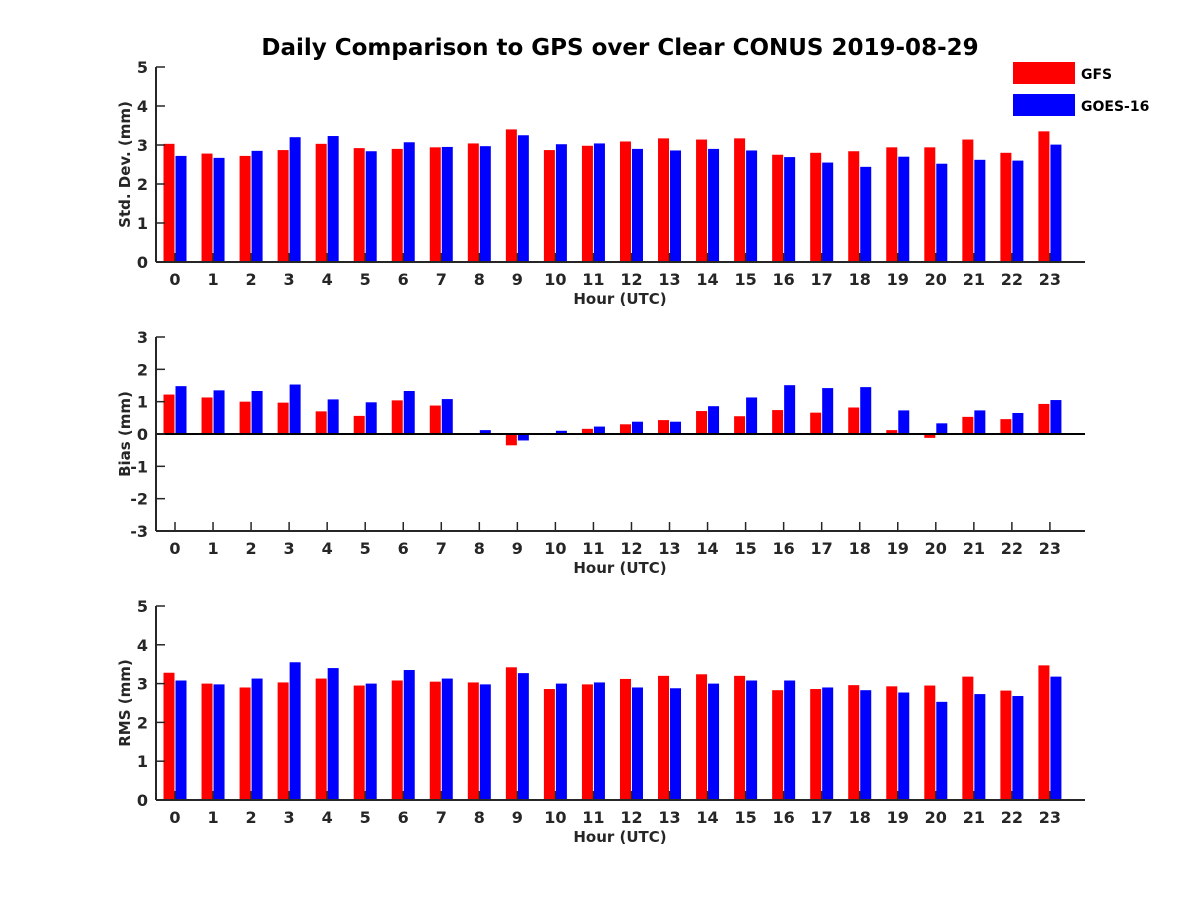 Image resolution: width=1200 pixels, height=900 pixels. I want to click on rms-xtick-label: 3, so click(289, 817).